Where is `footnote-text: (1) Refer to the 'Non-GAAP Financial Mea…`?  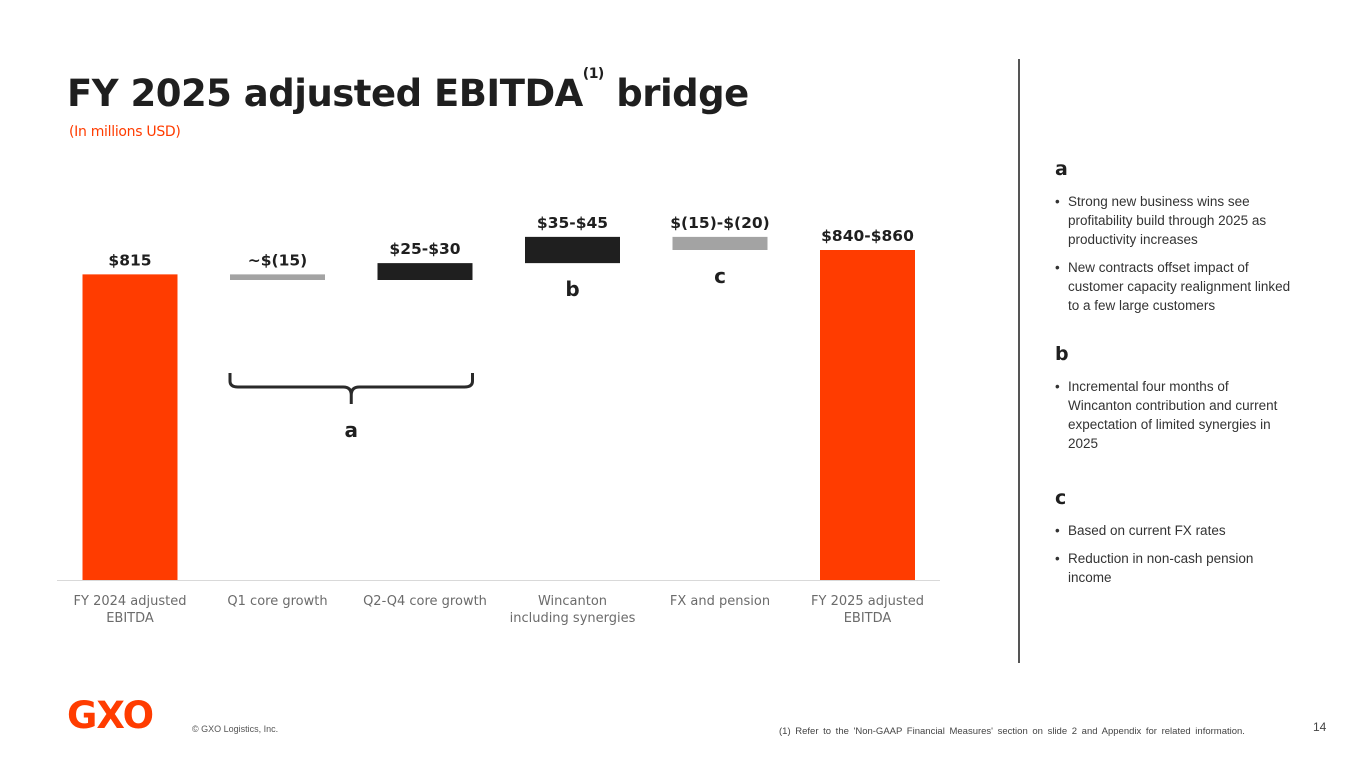 footnote-text: (1) Refer to the 'Non-GAAP Financial Mea… is located at coordinates (1012, 731).